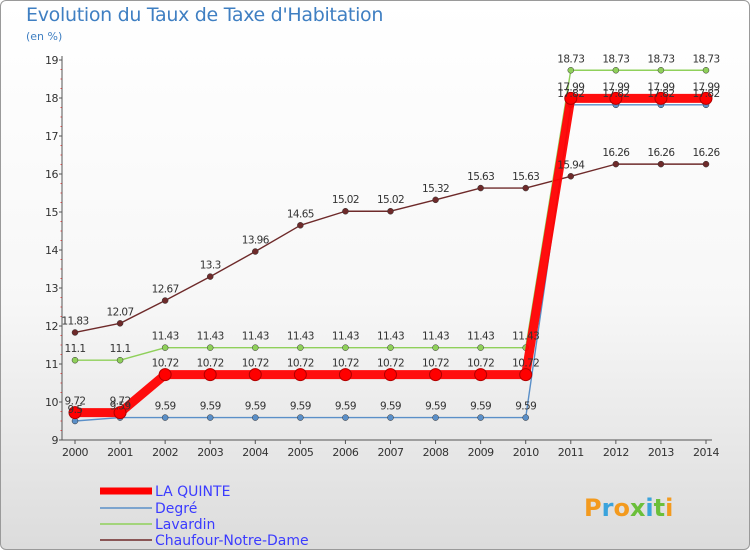 This screenshot has width=750, height=550. What do you see at coordinates (165, 452) in the screenshot?
I see `x-tick-label: 2002` at bounding box center [165, 452].